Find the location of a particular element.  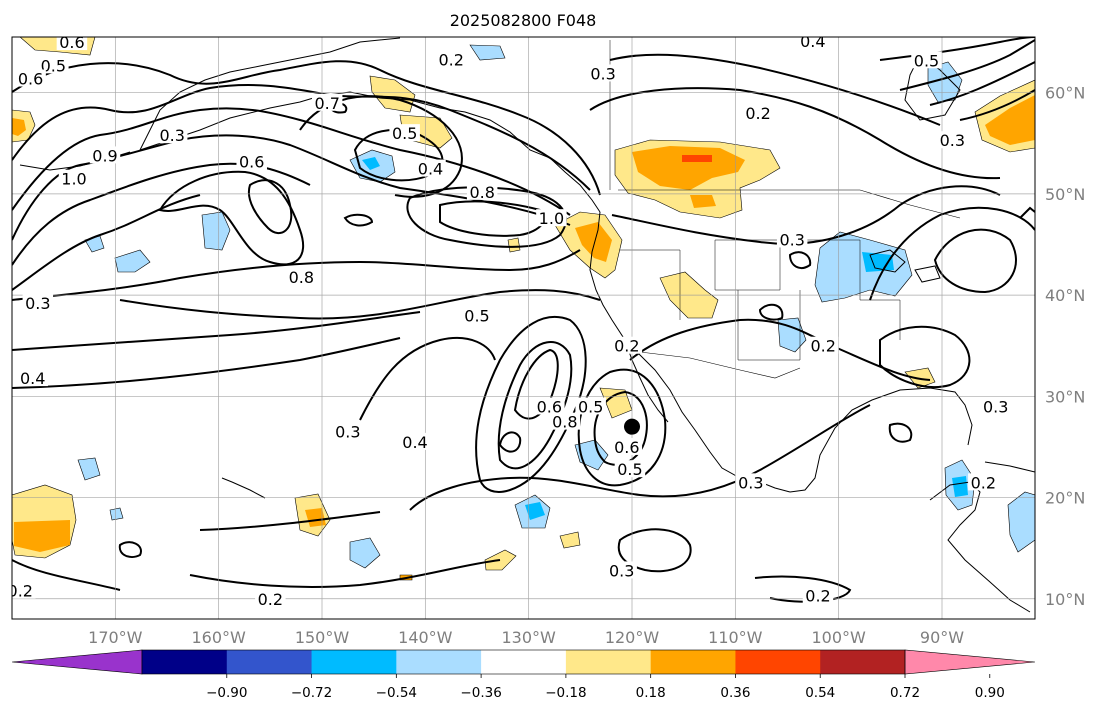

contour-label: 0.6 is located at coordinates (549, 406).